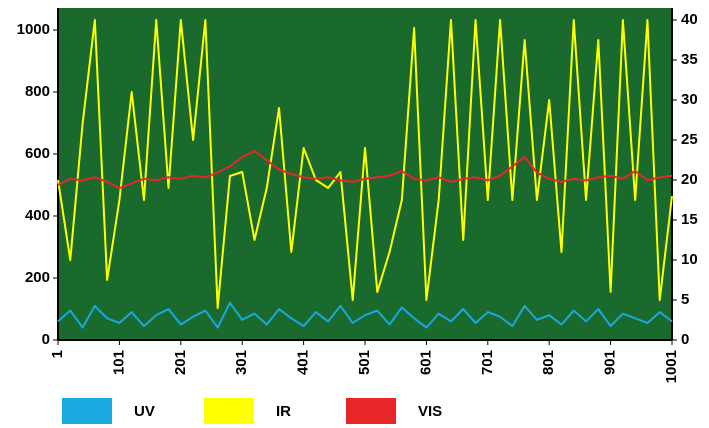  Describe the element at coordinates (610, 362) in the screenshot. I see `x-tick-label: 901` at that location.